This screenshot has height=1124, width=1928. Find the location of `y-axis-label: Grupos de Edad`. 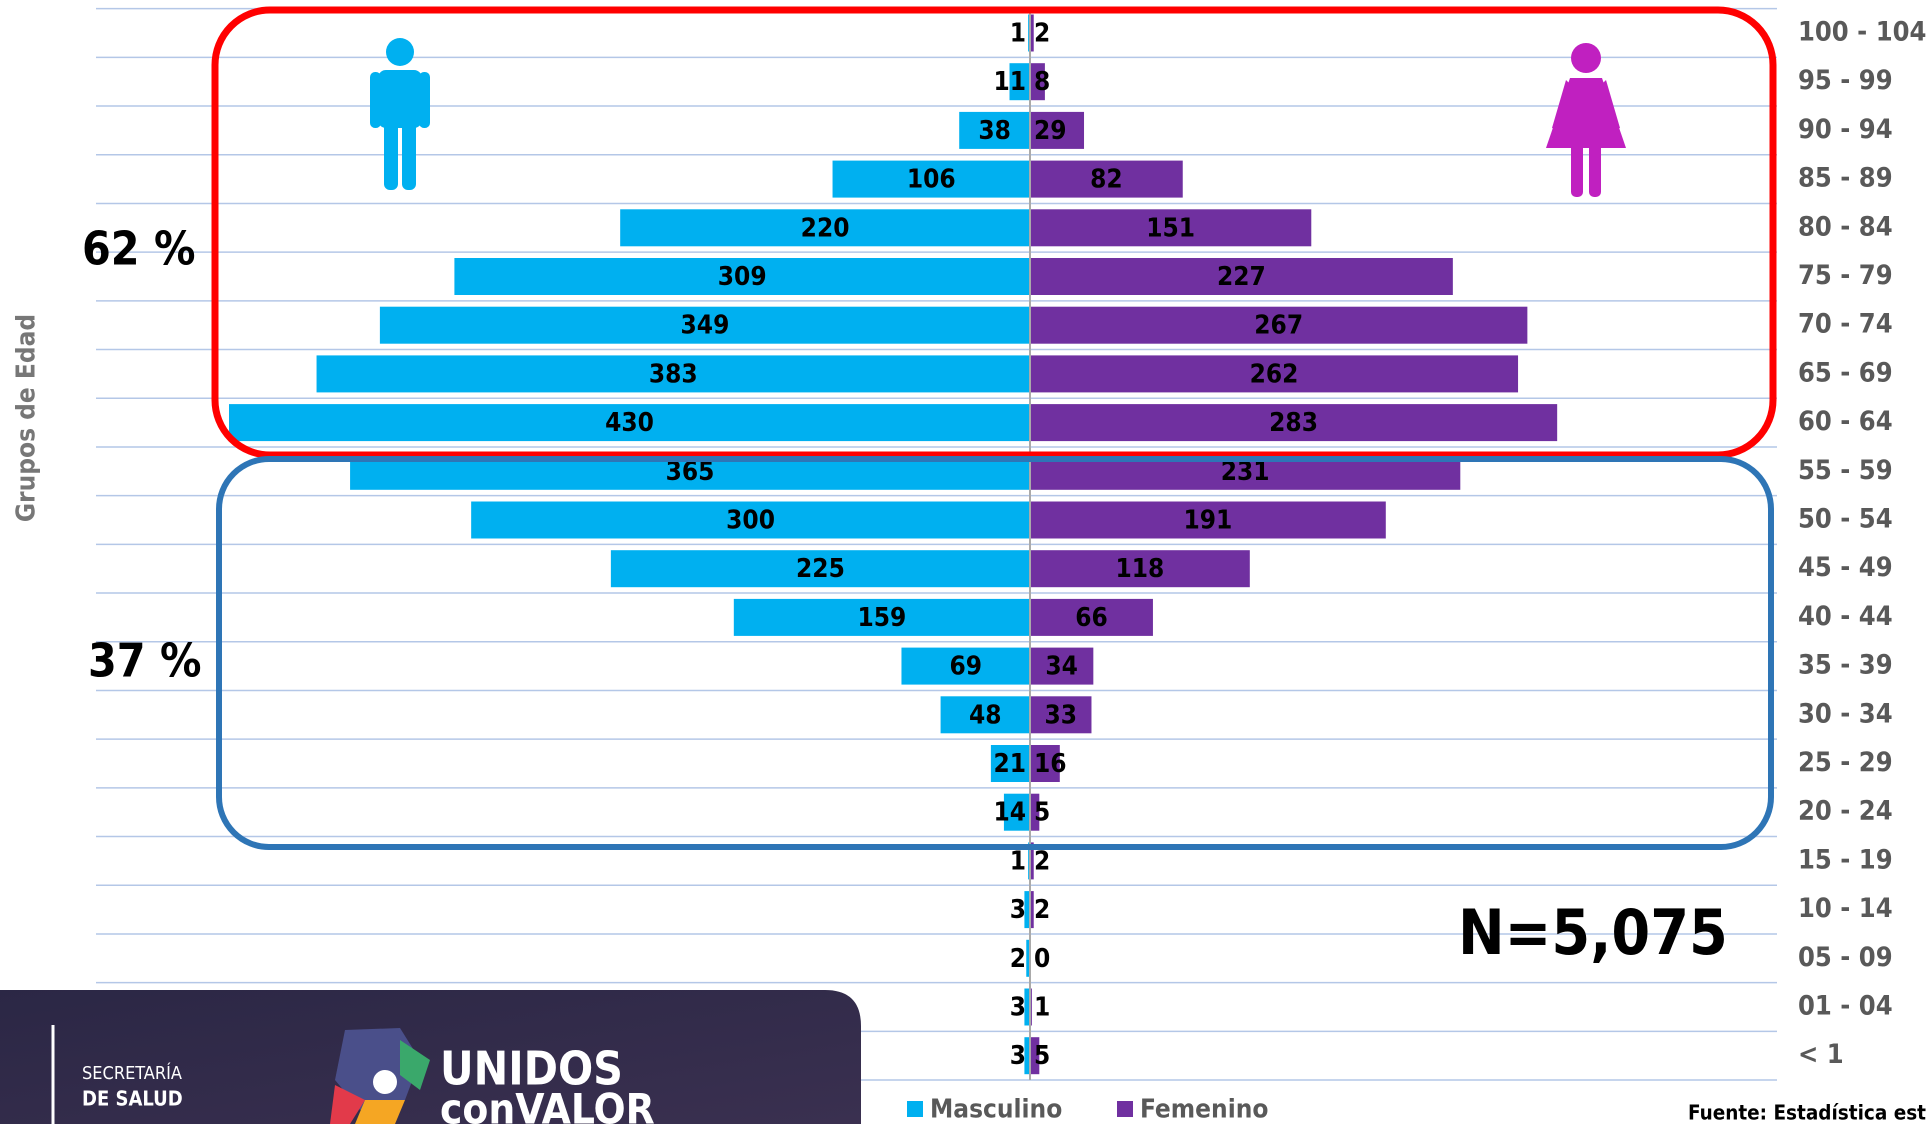

y-axis-label: Grupos de Edad is located at coordinates (27, 418).